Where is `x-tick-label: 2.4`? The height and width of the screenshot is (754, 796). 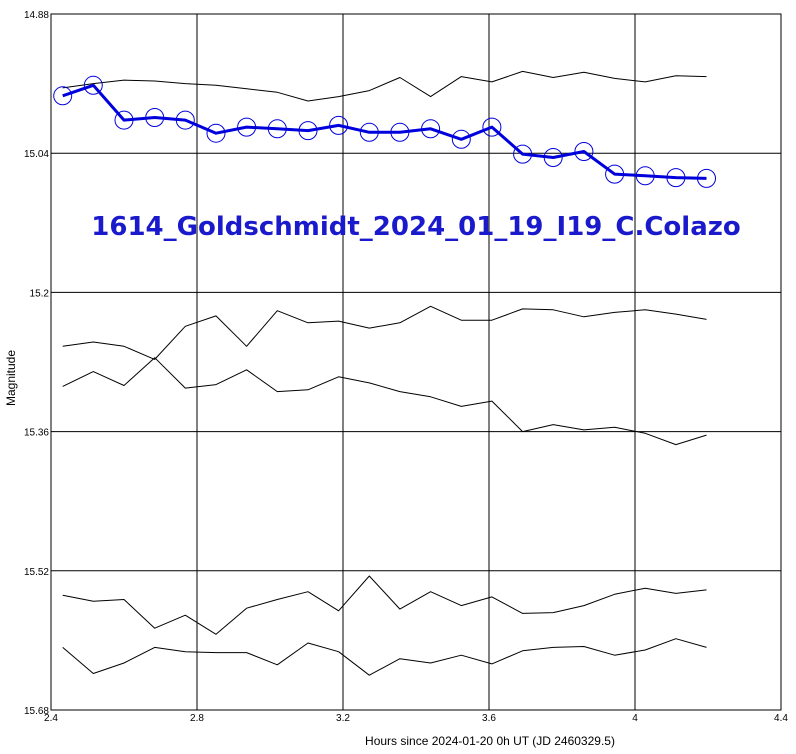
x-tick-label: 2.4 is located at coordinates (51, 718).